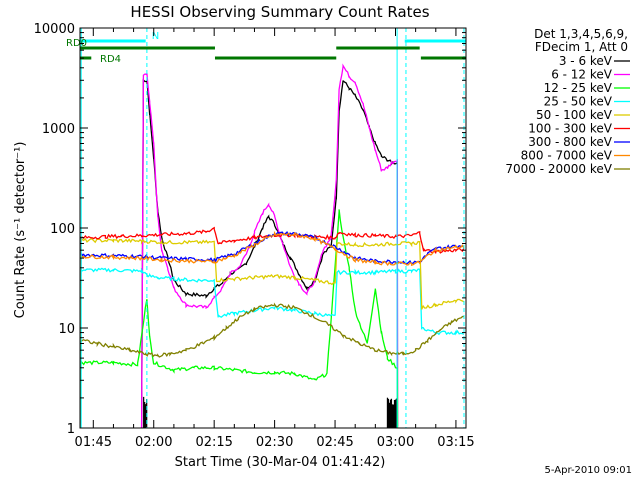 This screenshot has width=640, height=480. I want to click on footer-date: 5-Apr-2010 09:01, so click(588, 470).